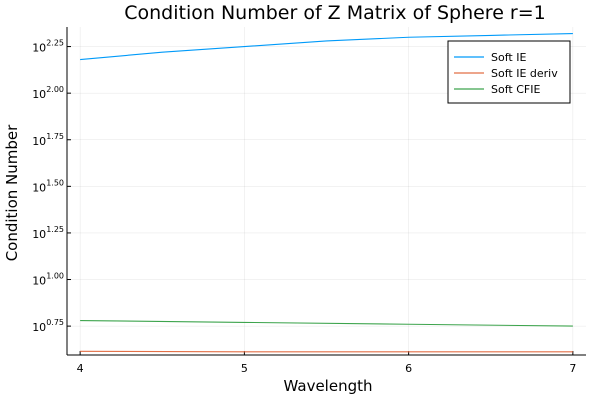 Image resolution: width=600 pixels, height=400 pixels. What do you see at coordinates (48, 326) in the screenshot?
I see `y-tick-label: 100.75` at bounding box center [48, 326].